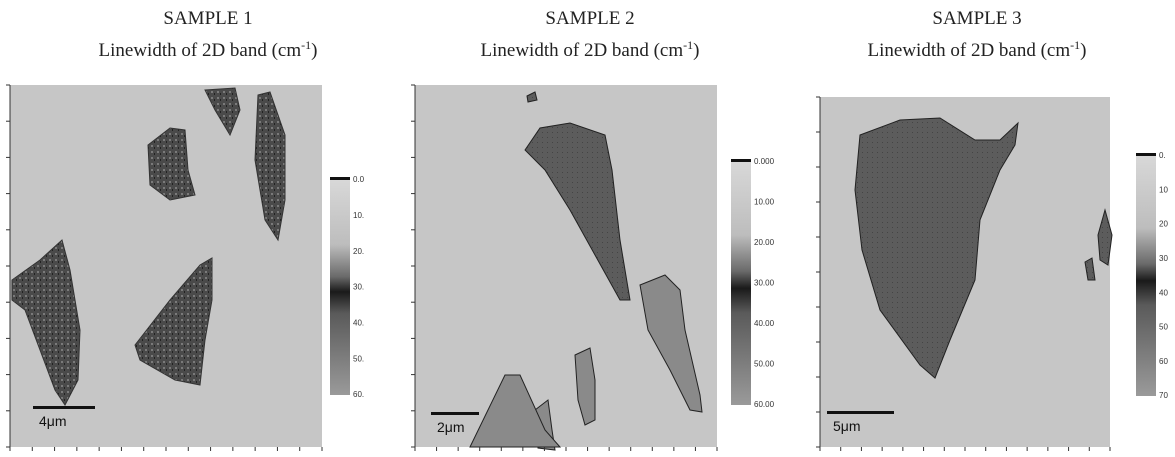 The height and width of the screenshot is (457, 1175). Describe the element at coordinates (764, 323) in the screenshot. I see `colorbar-label: 40.00` at that location.